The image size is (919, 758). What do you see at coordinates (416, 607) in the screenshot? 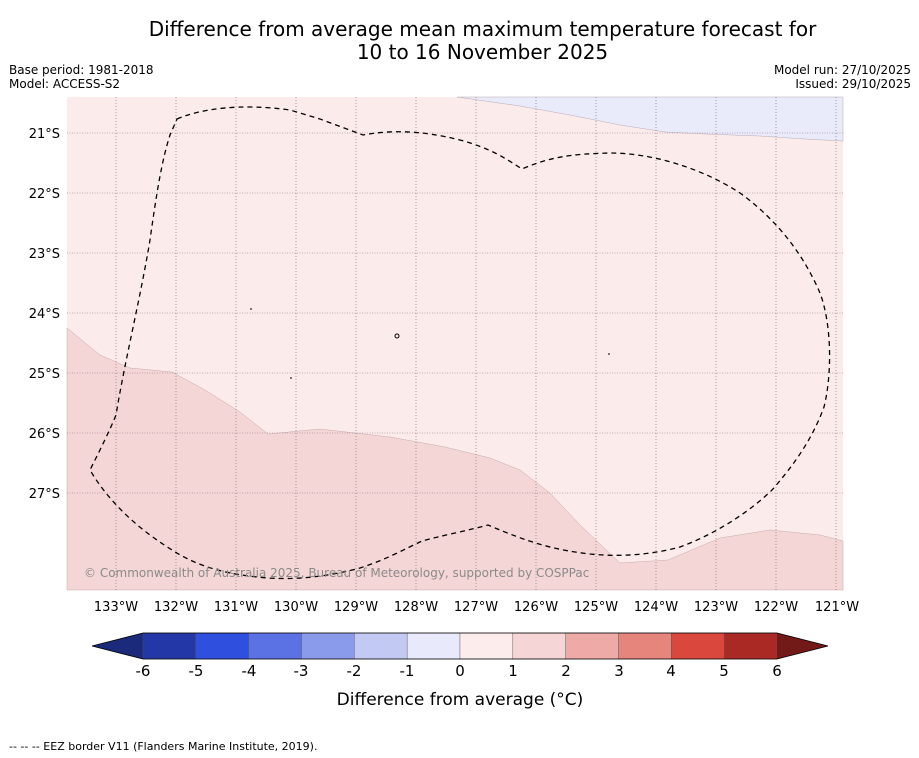
I see `lon-label: 128°W` at bounding box center [416, 607].